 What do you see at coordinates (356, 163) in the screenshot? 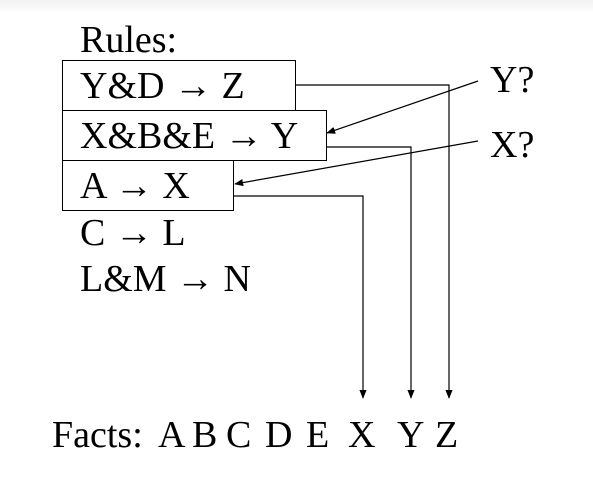
I see `arrow-query-x-to-rule3` at bounding box center [356, 163].